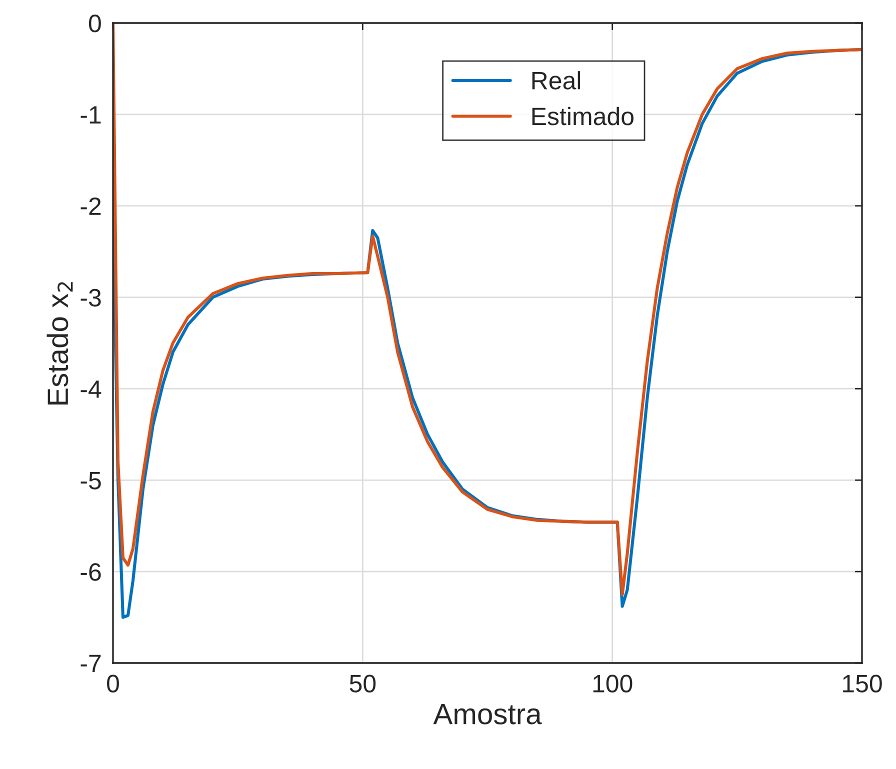 Image resolution: width=896 pixels, height=769 pixels. I want to click on x-axis-title: Amostra, so click(487, 714).